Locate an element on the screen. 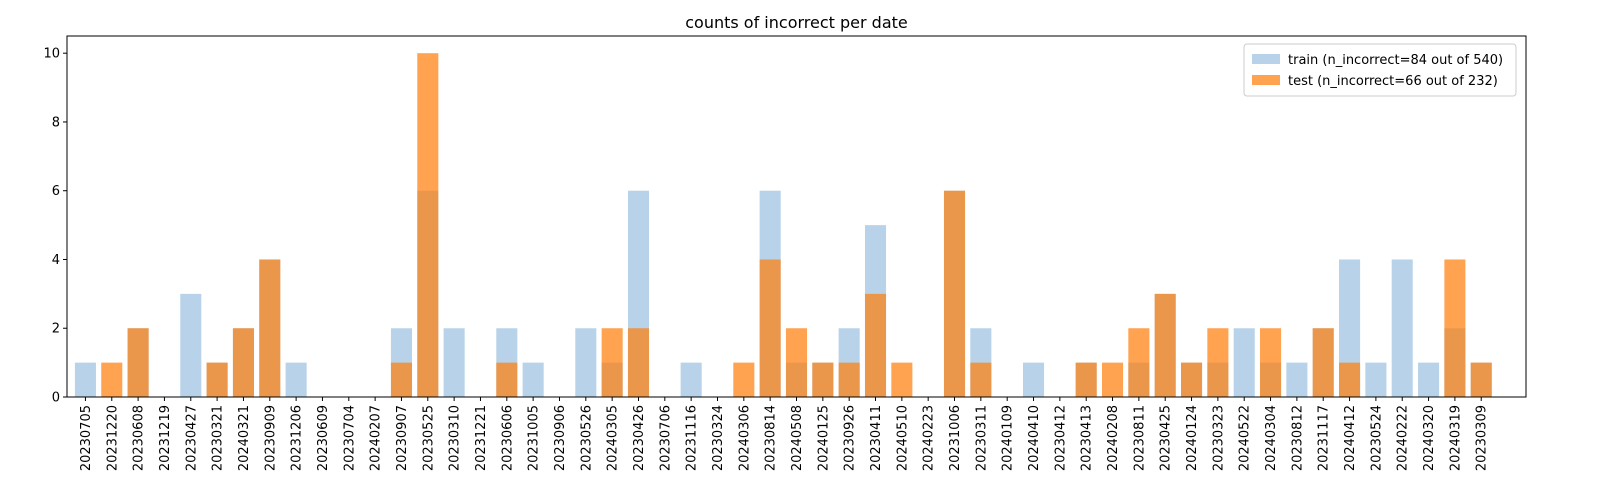 This screenshot has height=500, width=1600. x-tick-label: 20240124 is located at coordinates (1192, 438).